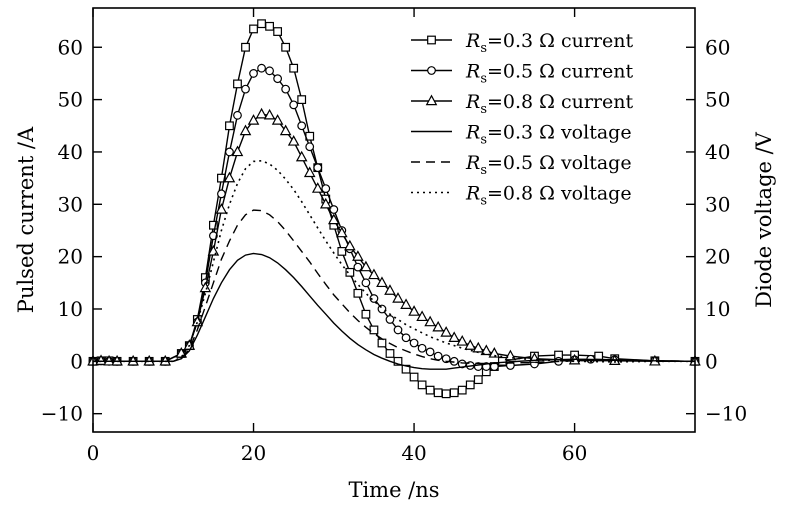 This screenshot has width=794, height=505. Describe the element at coordinates (717, 309) in the screenshot. I see `y-tick-label-right: 10` at that location.